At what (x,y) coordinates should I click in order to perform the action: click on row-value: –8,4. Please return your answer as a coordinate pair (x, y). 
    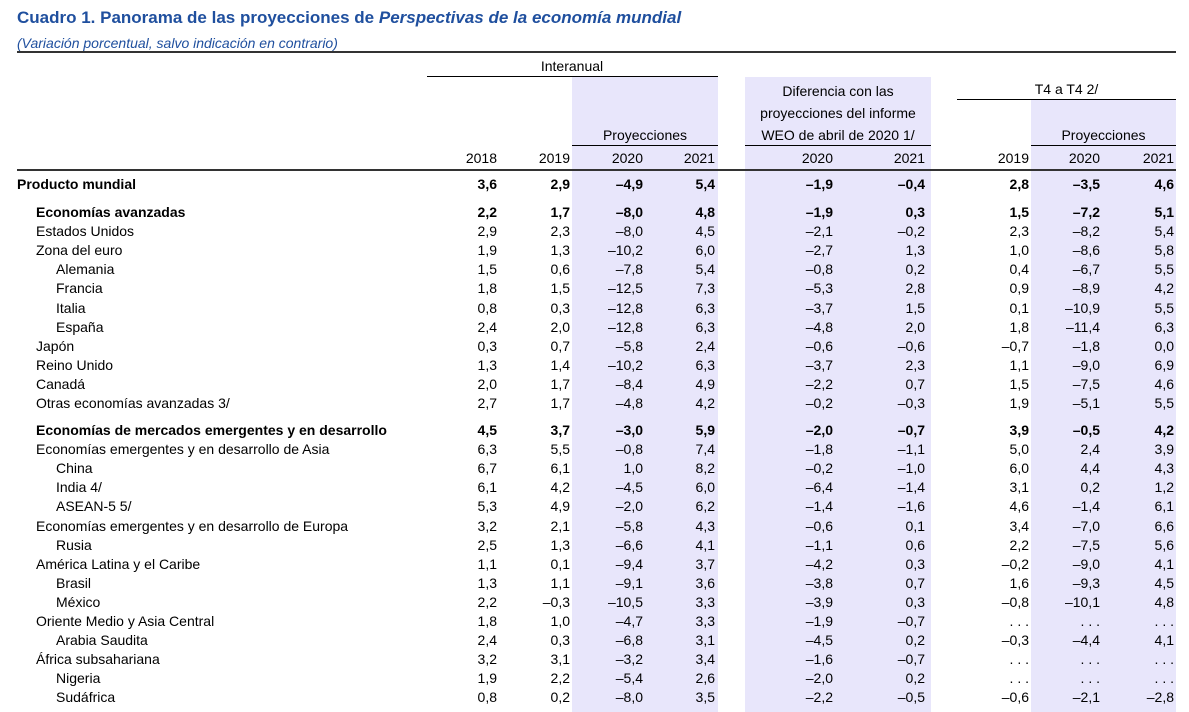
    Looking at the image, I should click on (629, 383).